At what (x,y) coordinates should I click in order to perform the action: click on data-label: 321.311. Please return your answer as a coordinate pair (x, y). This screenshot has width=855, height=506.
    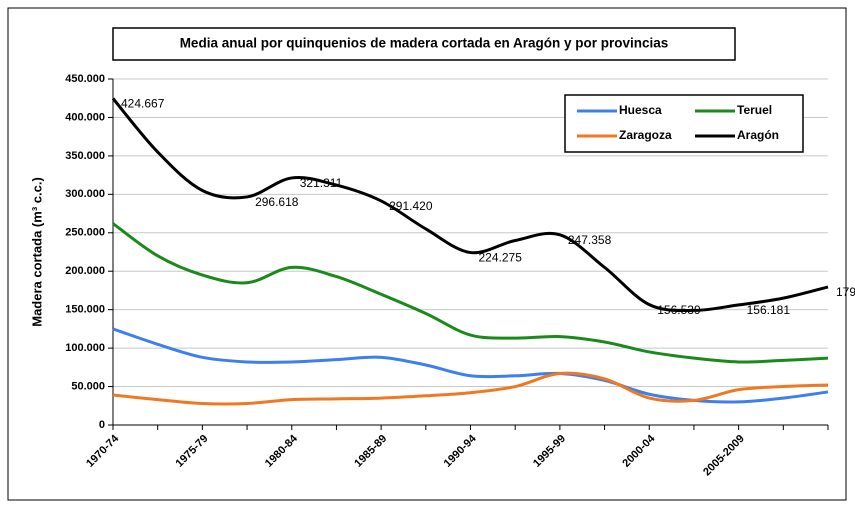
    Looking at the image, I should click on (321, 183).